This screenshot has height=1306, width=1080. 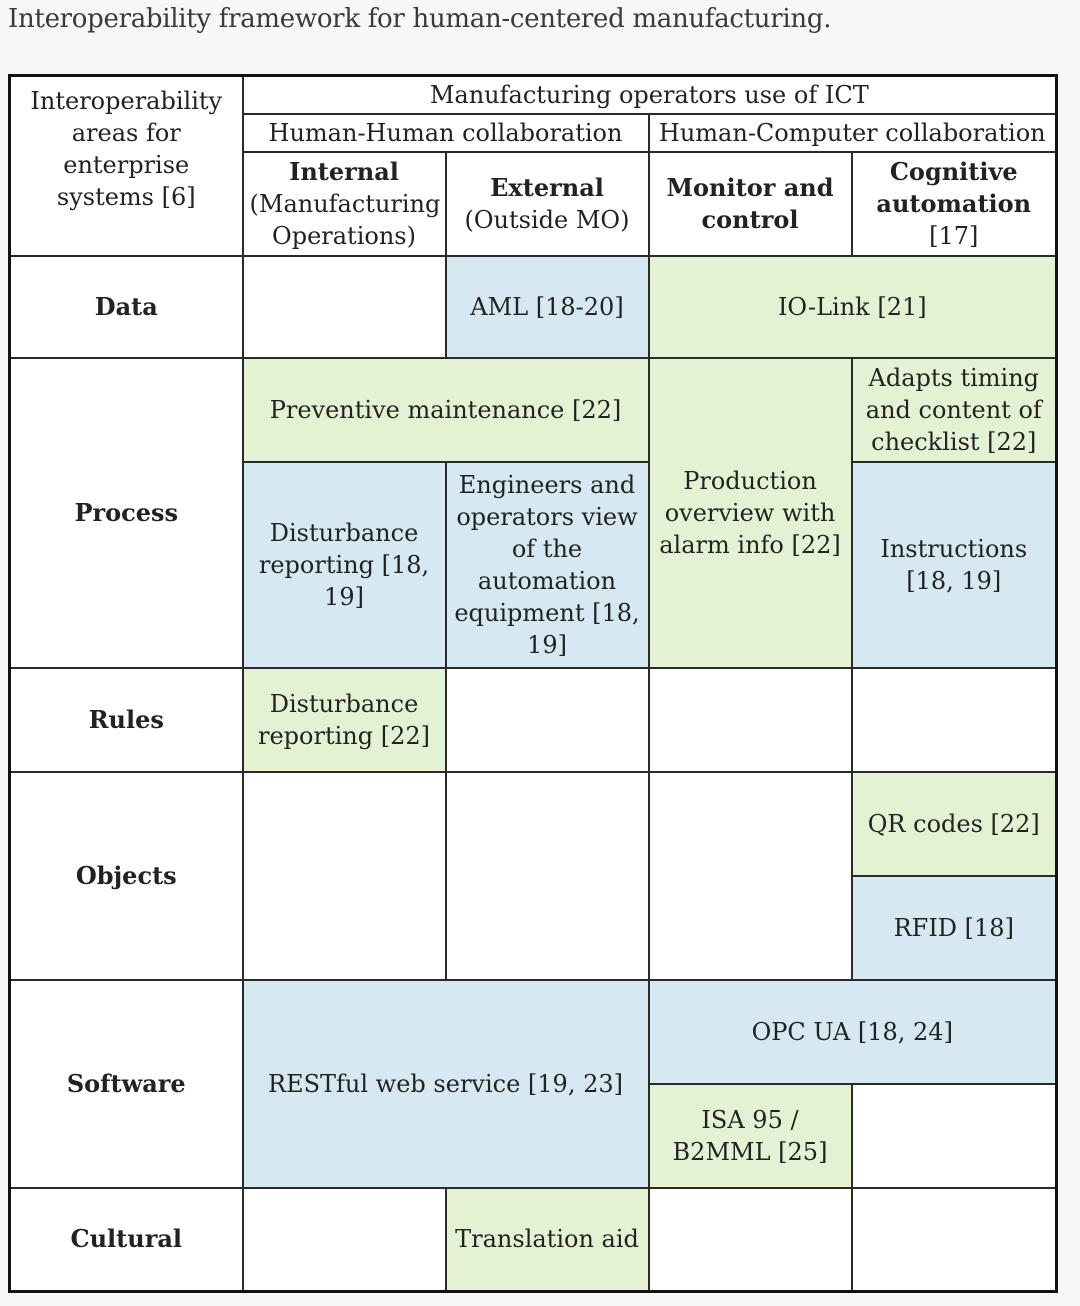 What do you see at coordinates (547, 203) in the screenshot?
I see `column-header-external: External (Outside MO)` at bounding box center [547, 203].